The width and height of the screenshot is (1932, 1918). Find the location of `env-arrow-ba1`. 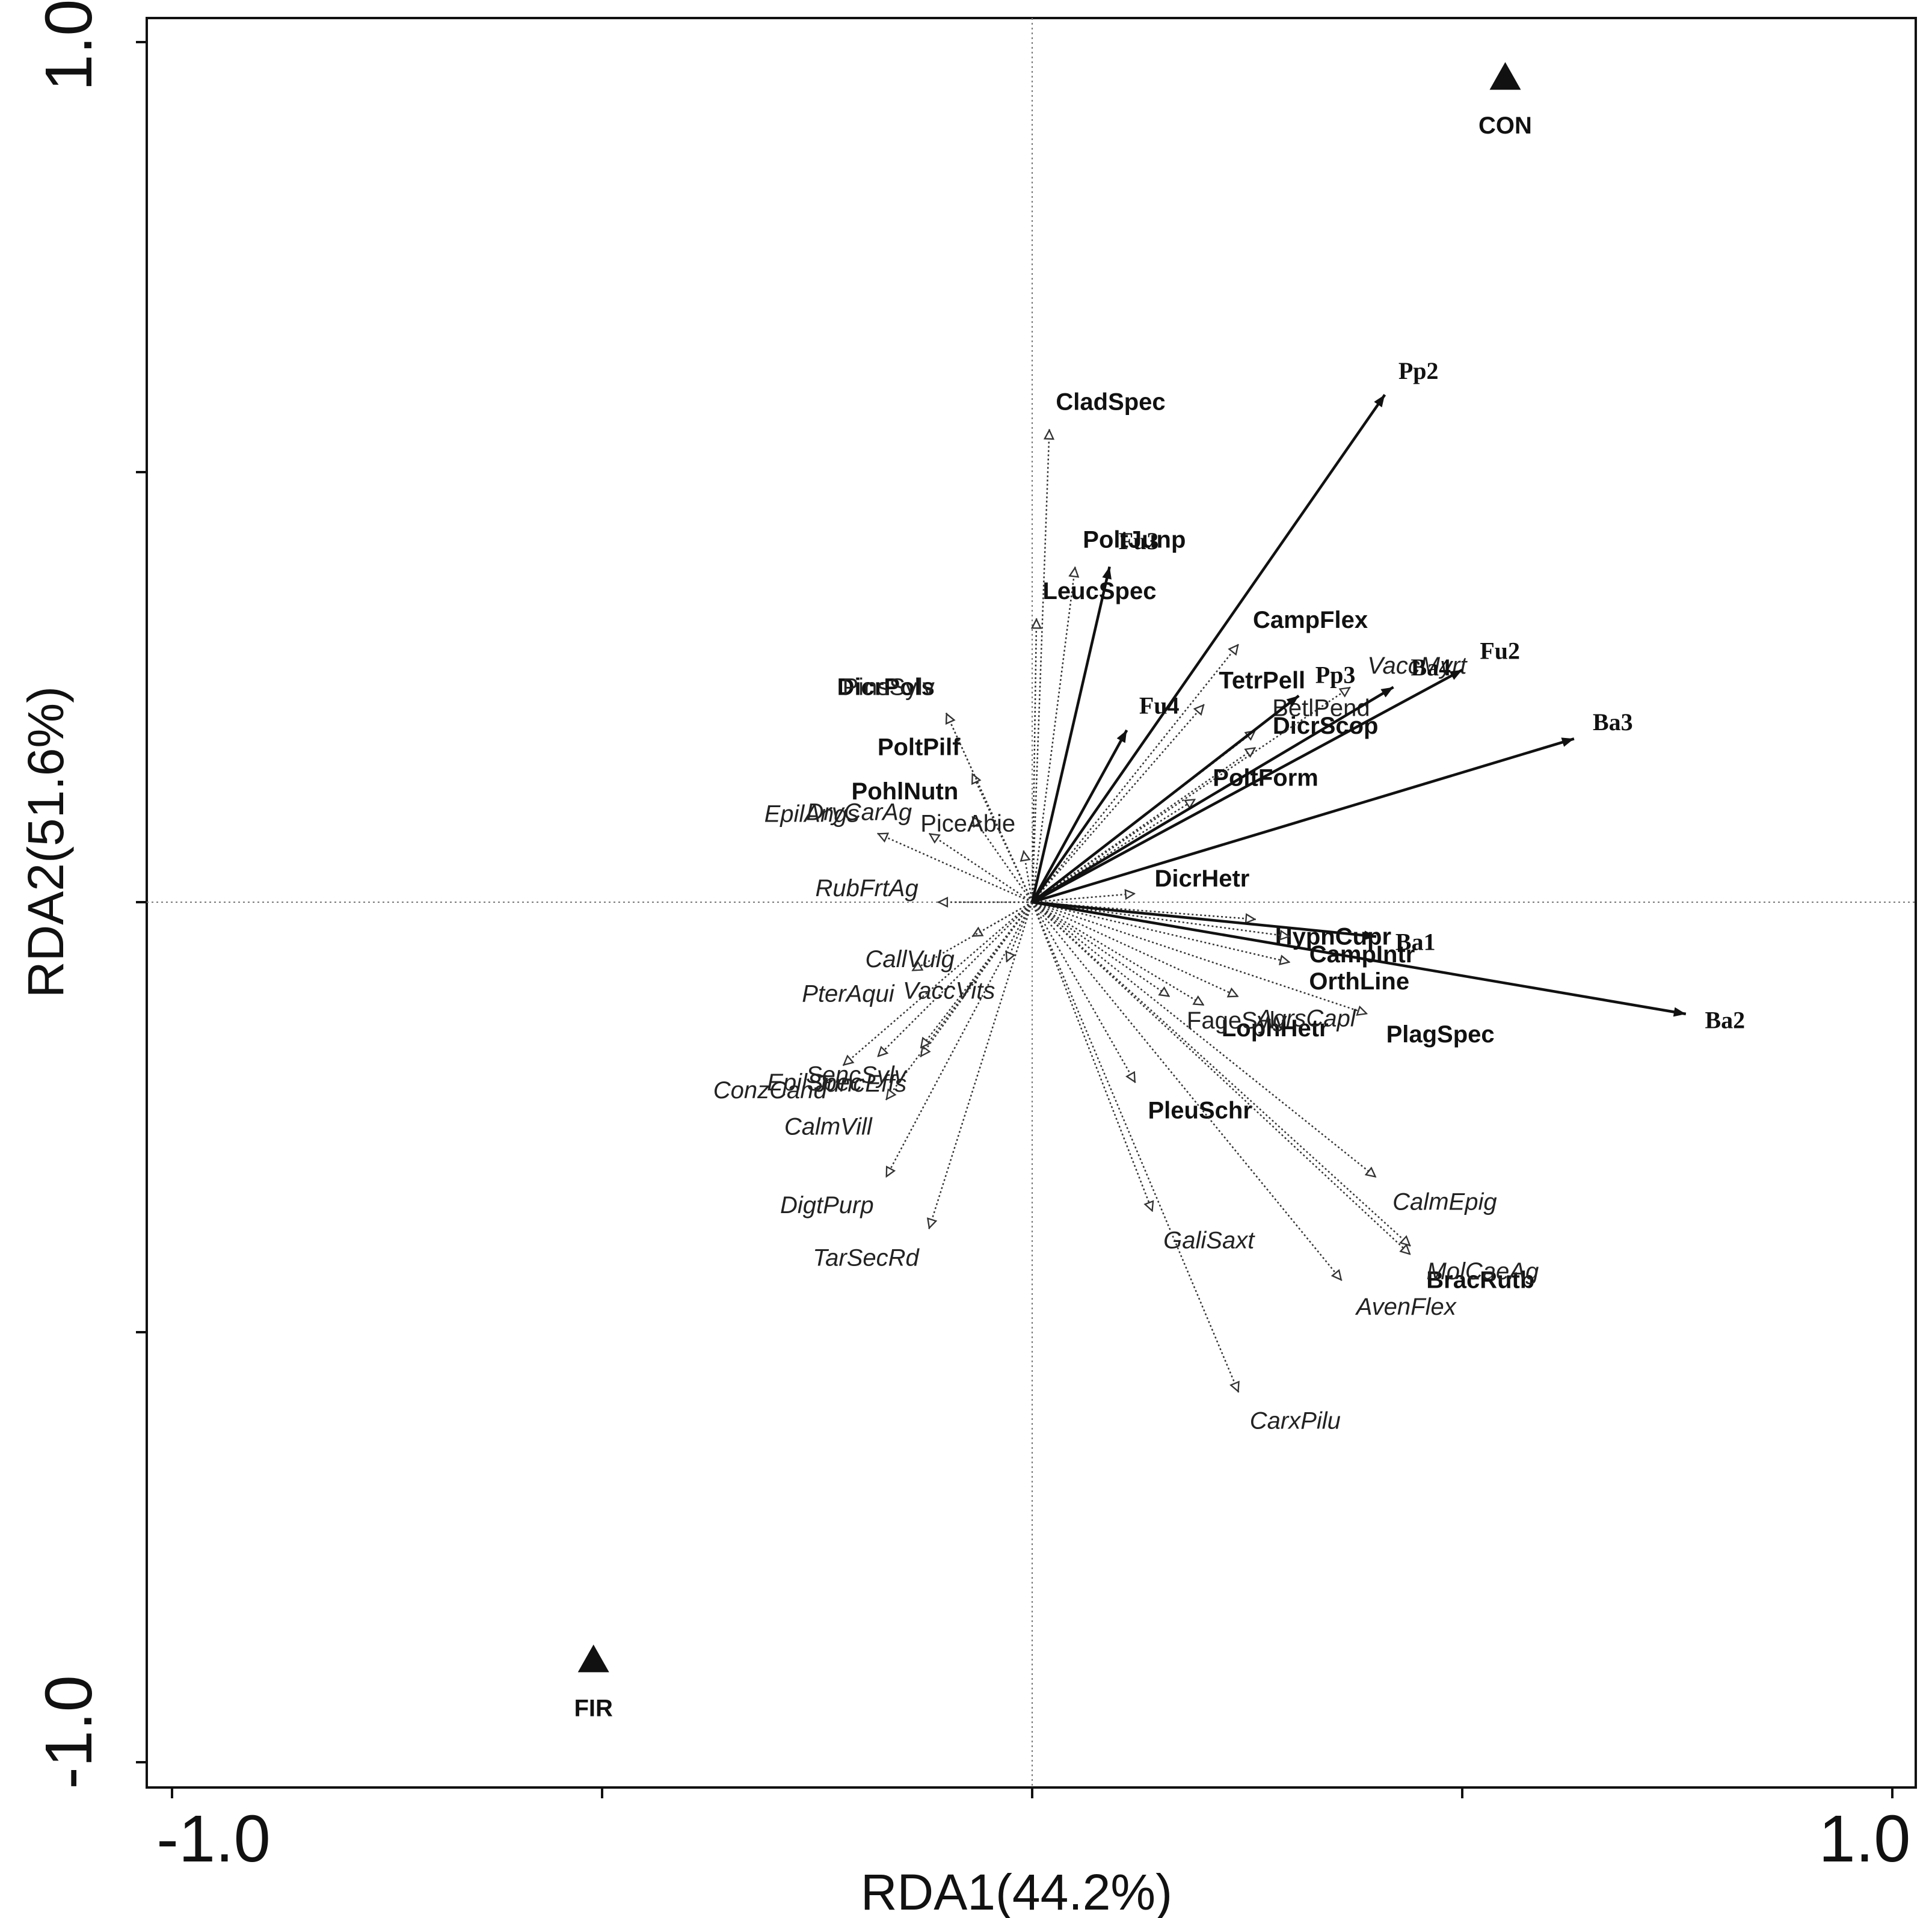

env-arrow-ba1 is located at coordinates (1204, 920).